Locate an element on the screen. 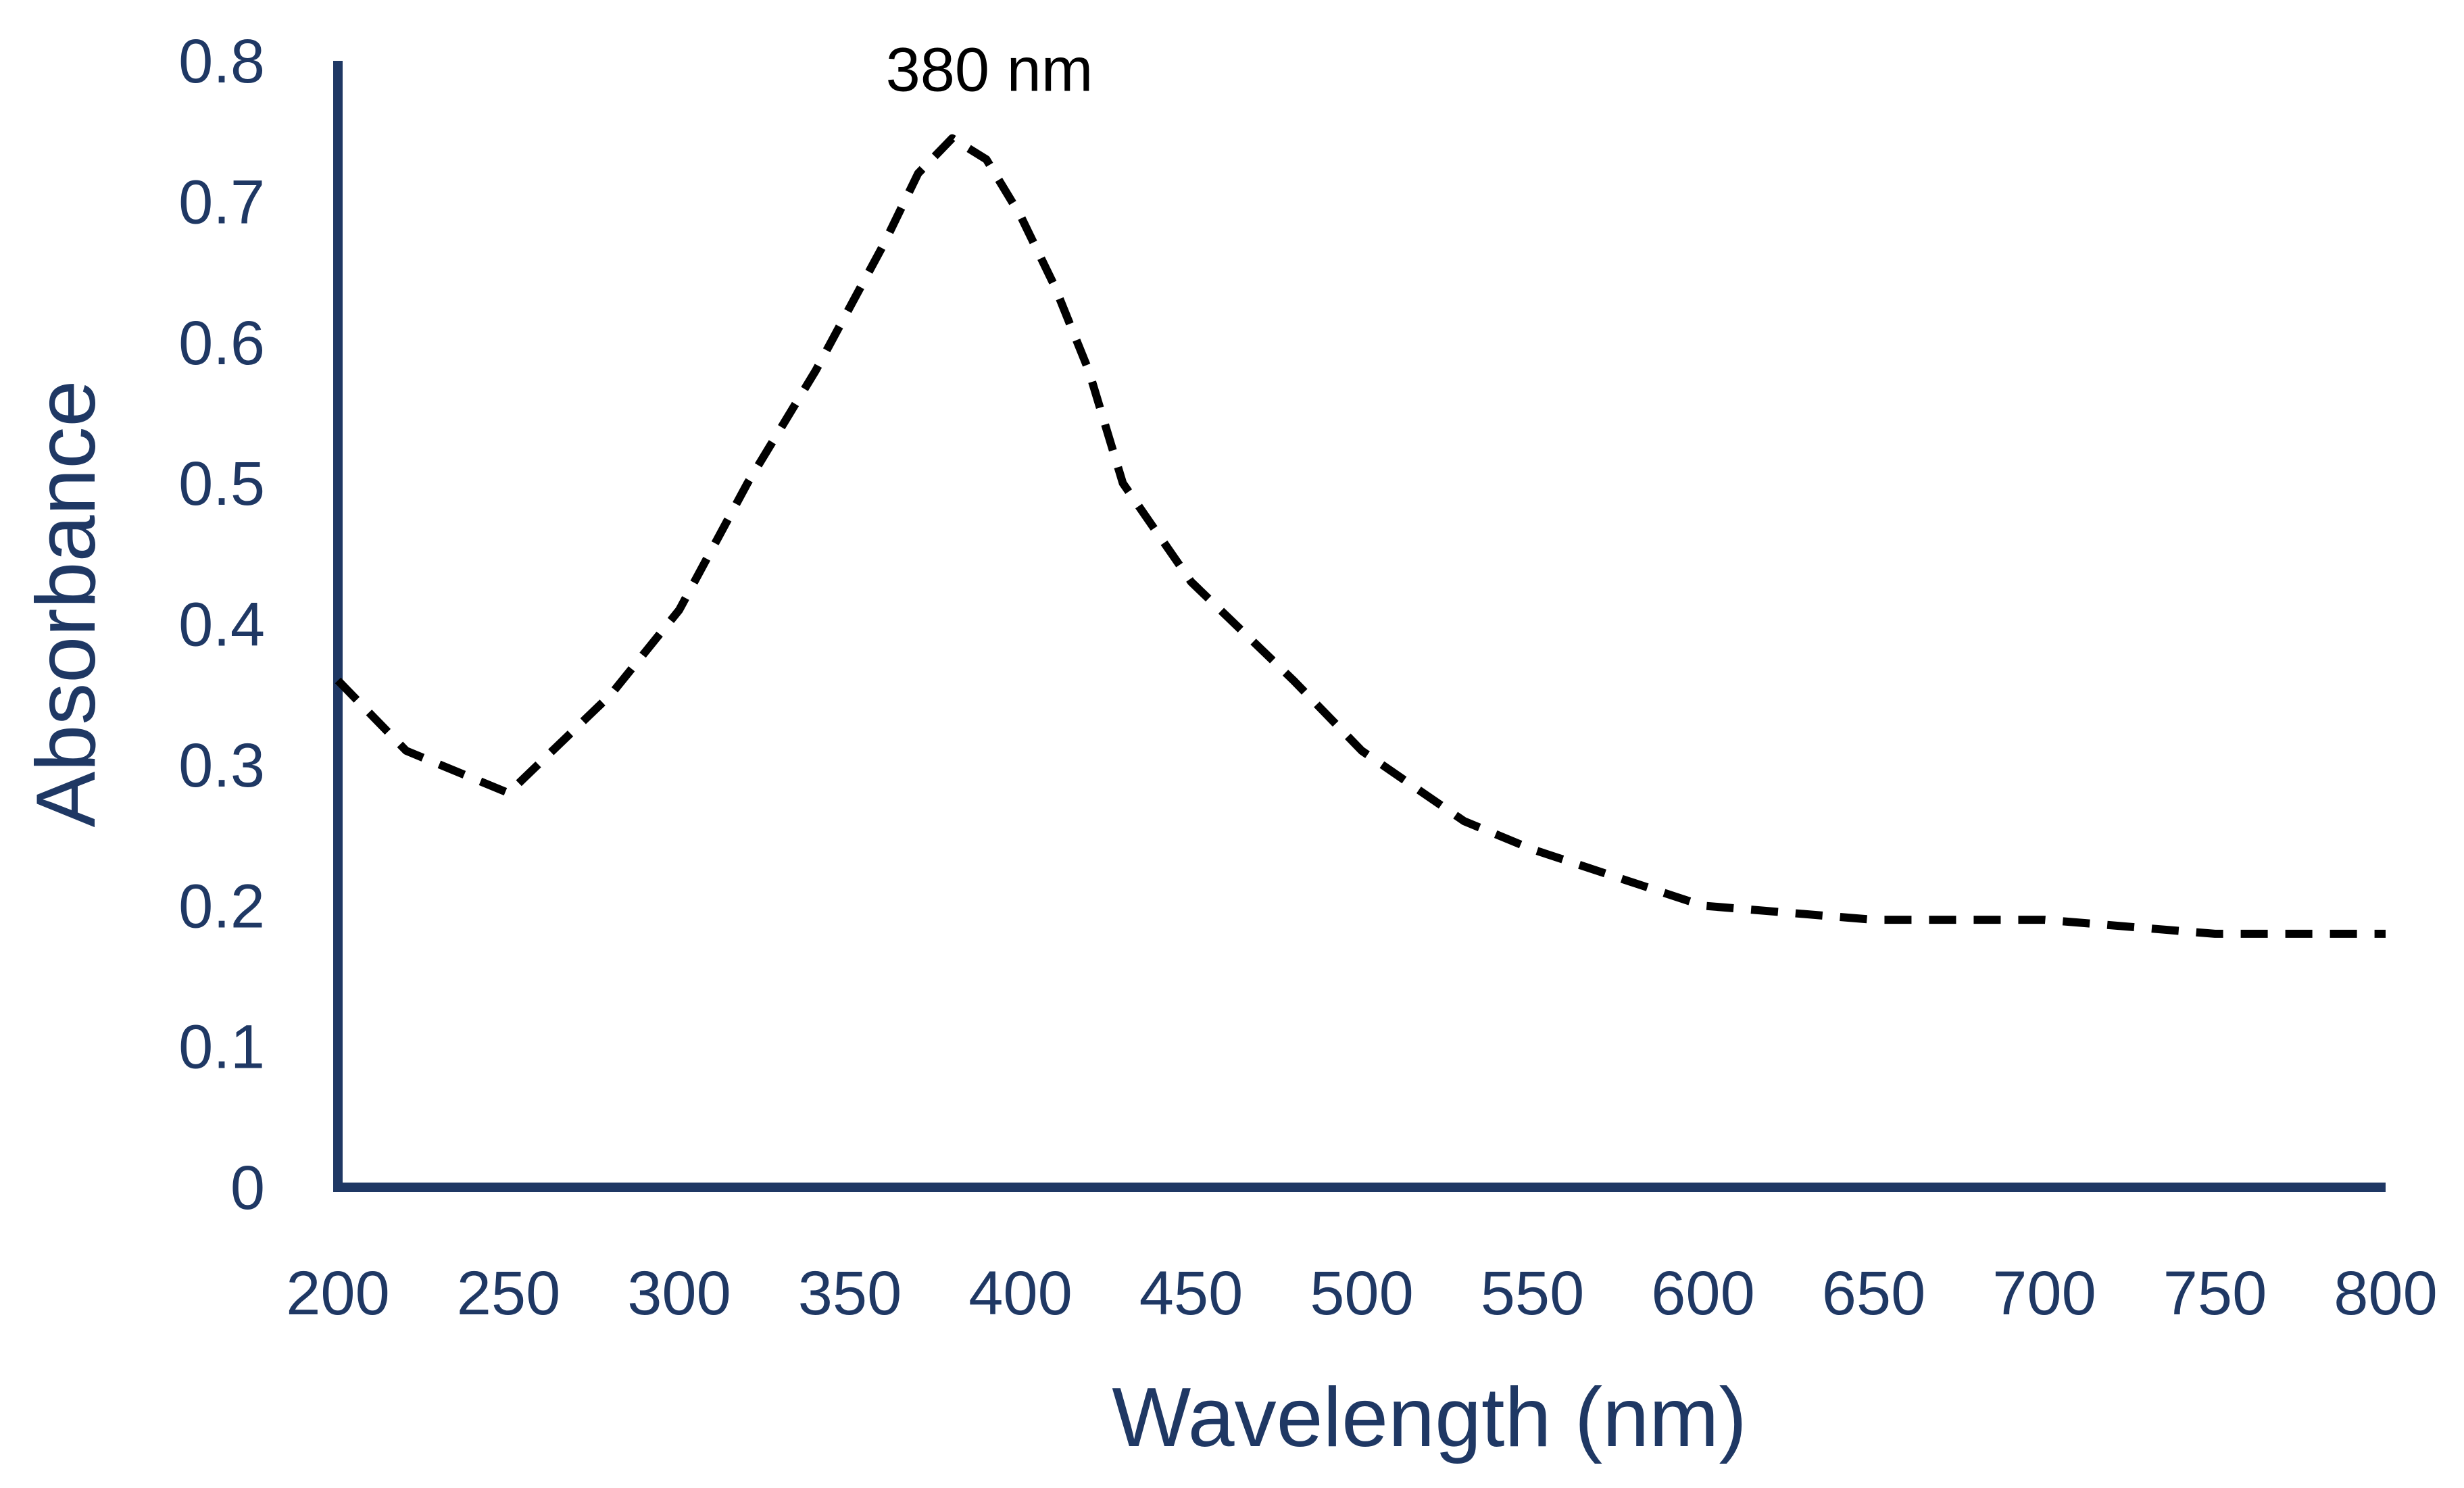  y-tick-label: 0.3 is located at coordinates (221, 765).